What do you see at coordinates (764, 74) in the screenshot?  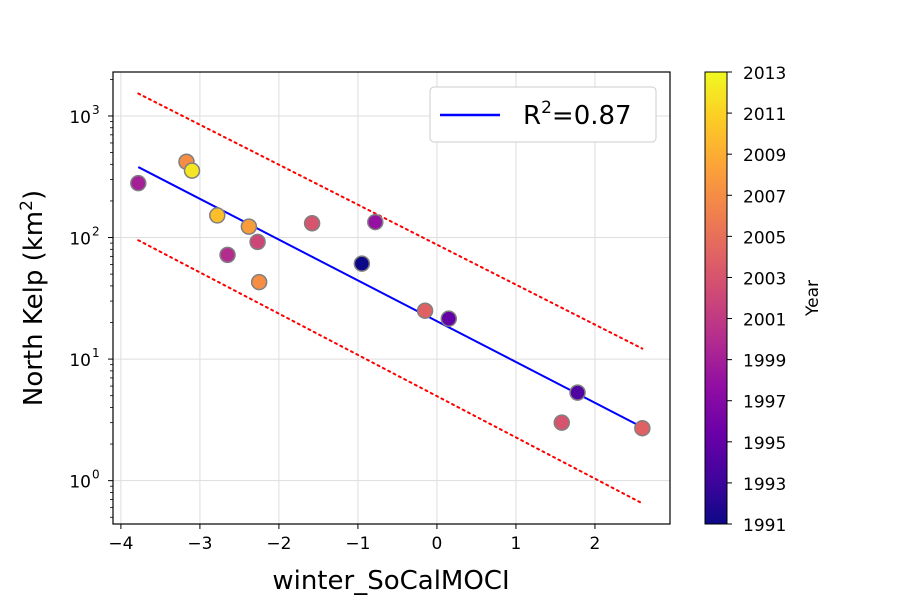 I see `colorbar-tick-label: 2013` at bounding box center [764, 74].